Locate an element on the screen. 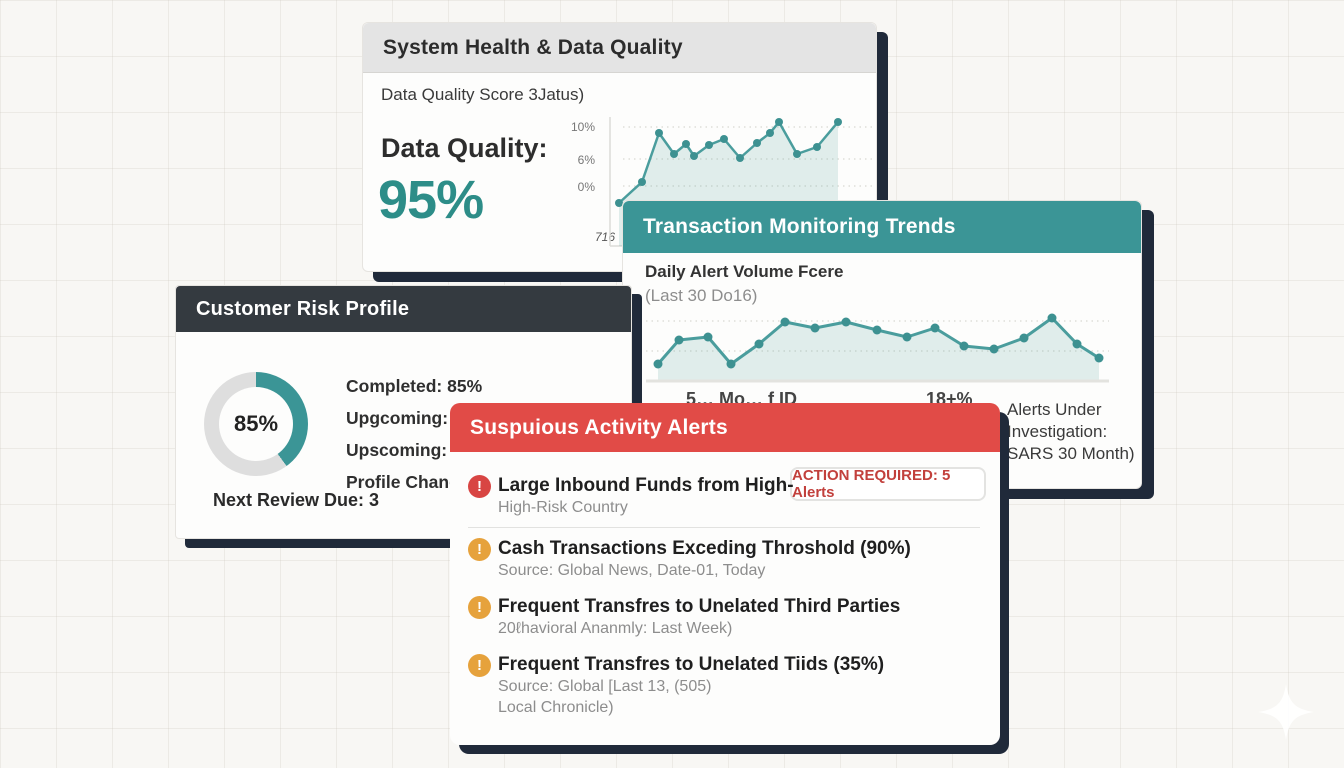 Image resolution: width=1344 pixels, height=768 pixels. customer-risk-header: Customer Risk Profile is located at coordinates (403, 309).